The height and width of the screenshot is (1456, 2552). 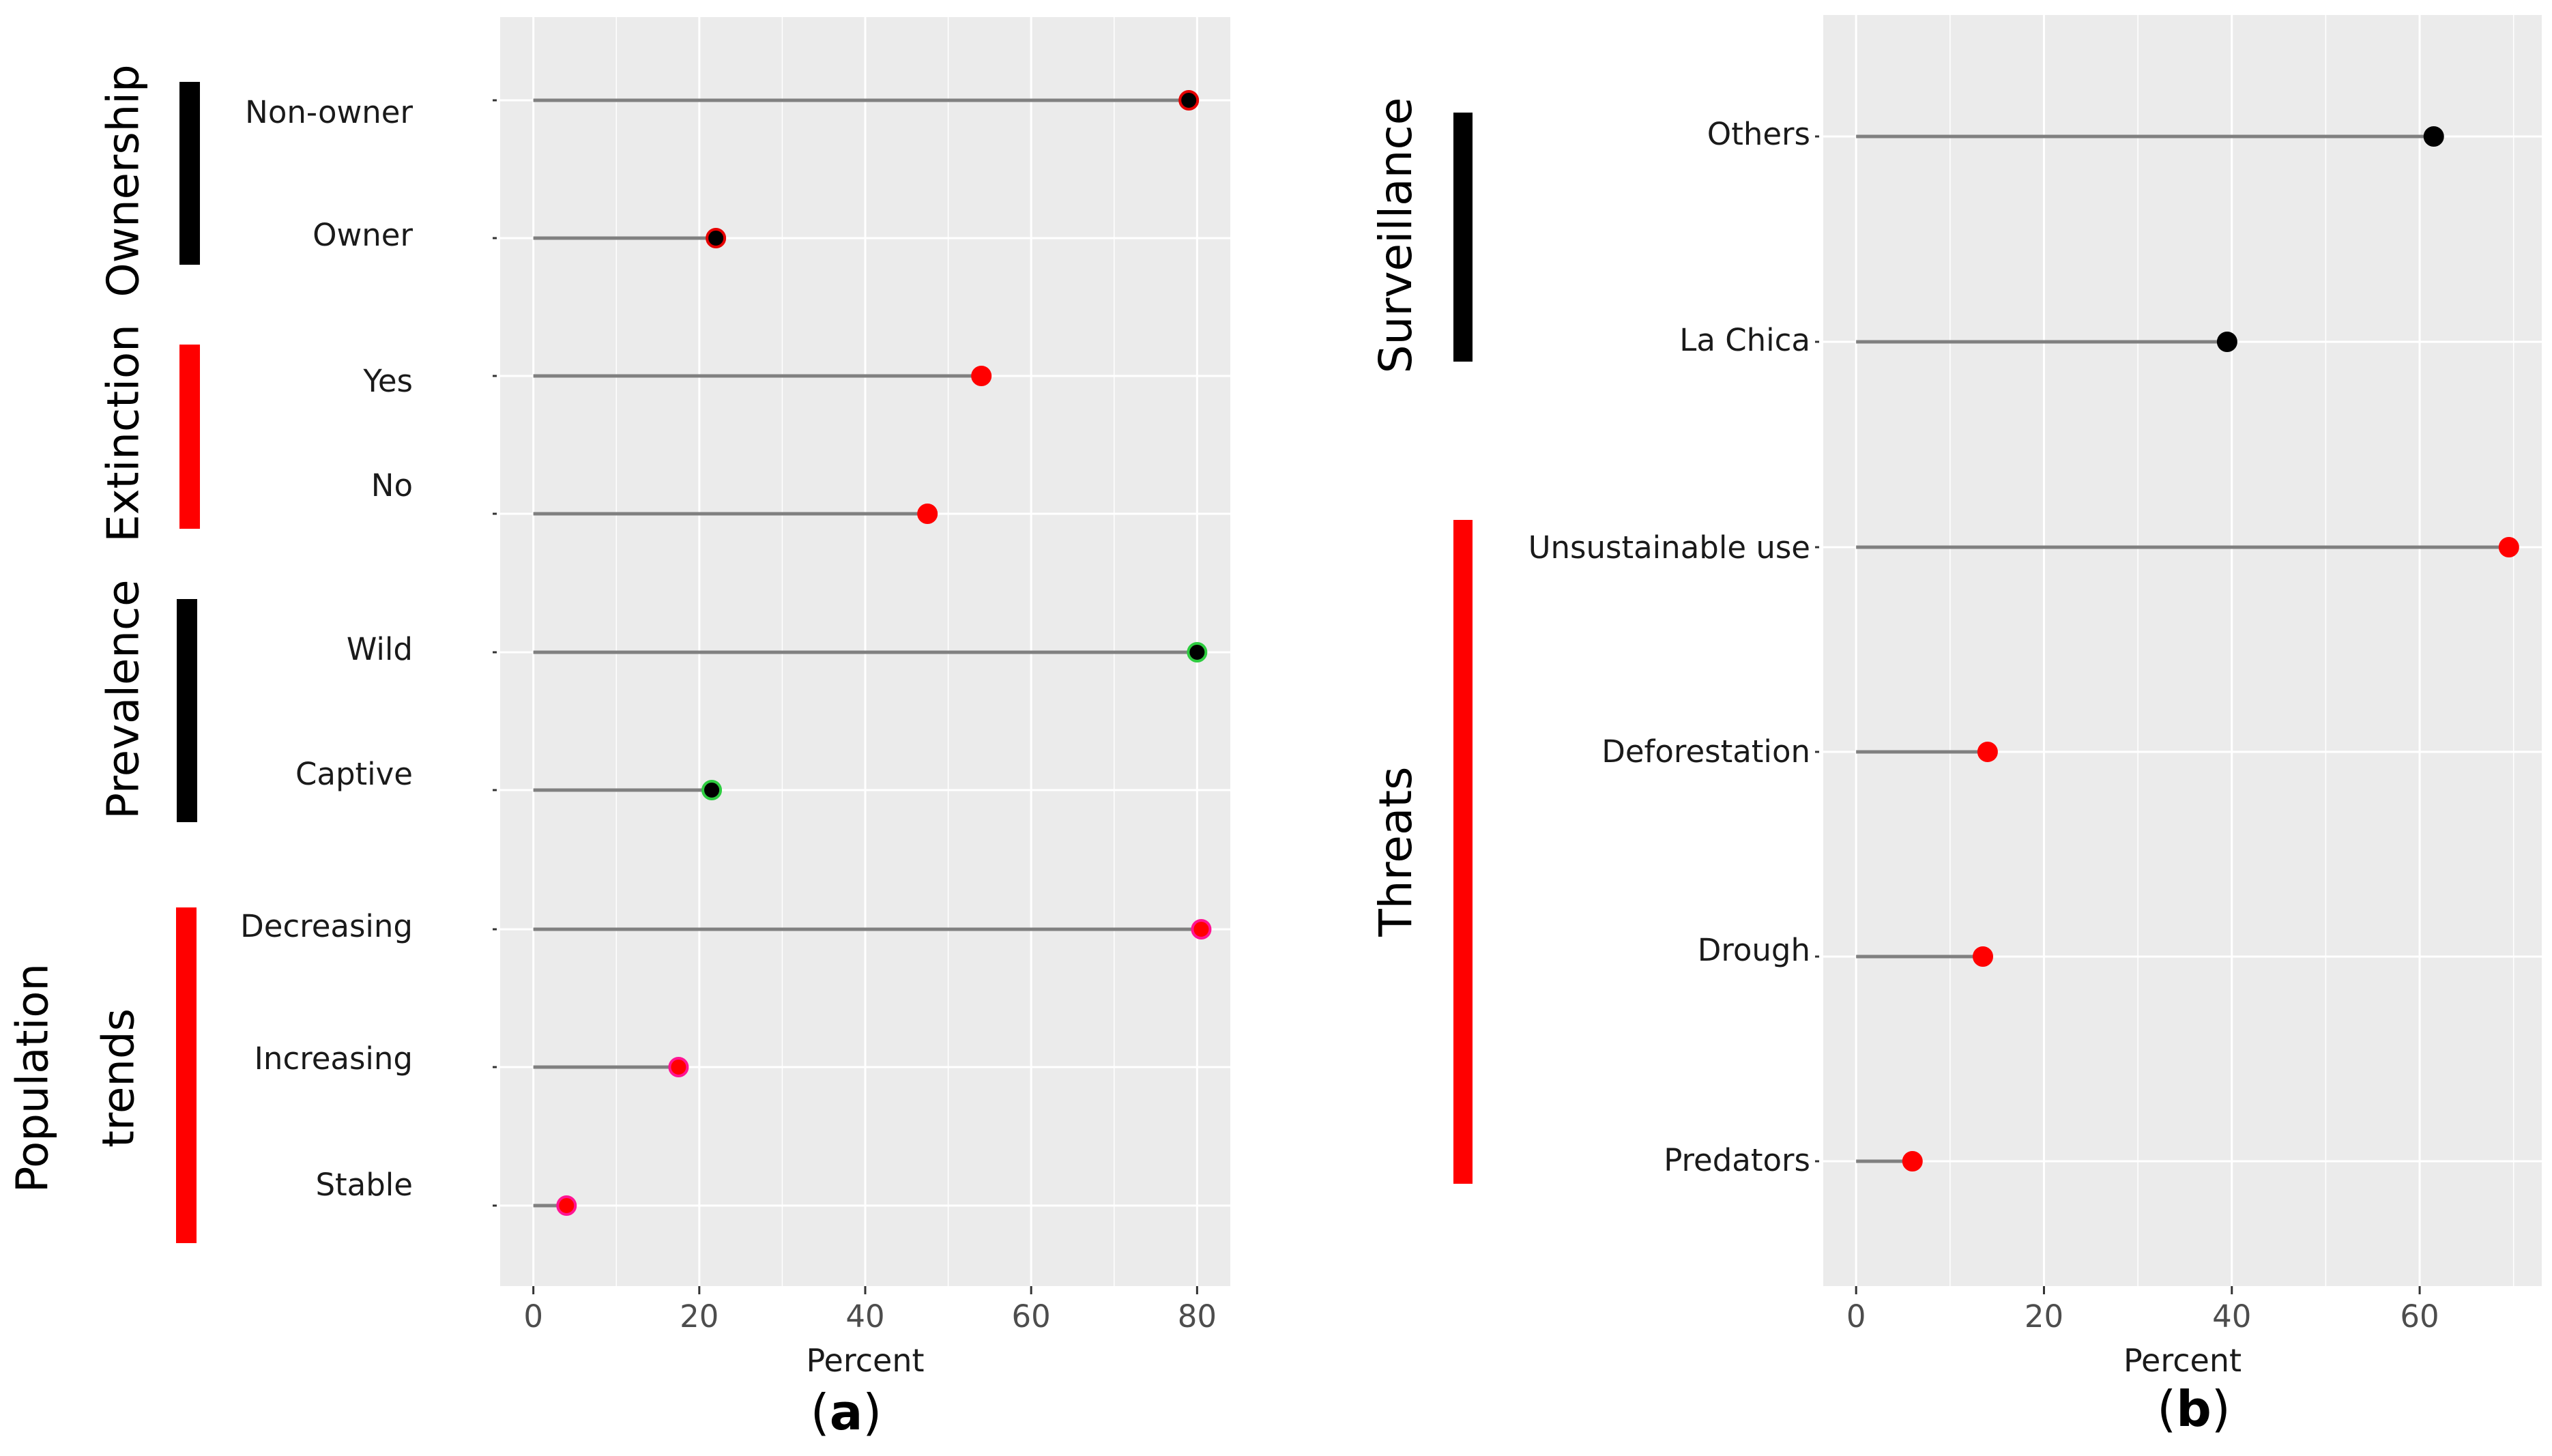 What do you see at coordinates (2226, 342) in the screenshot?
I see `point-la-chica` at bounding box center [2226, 342].